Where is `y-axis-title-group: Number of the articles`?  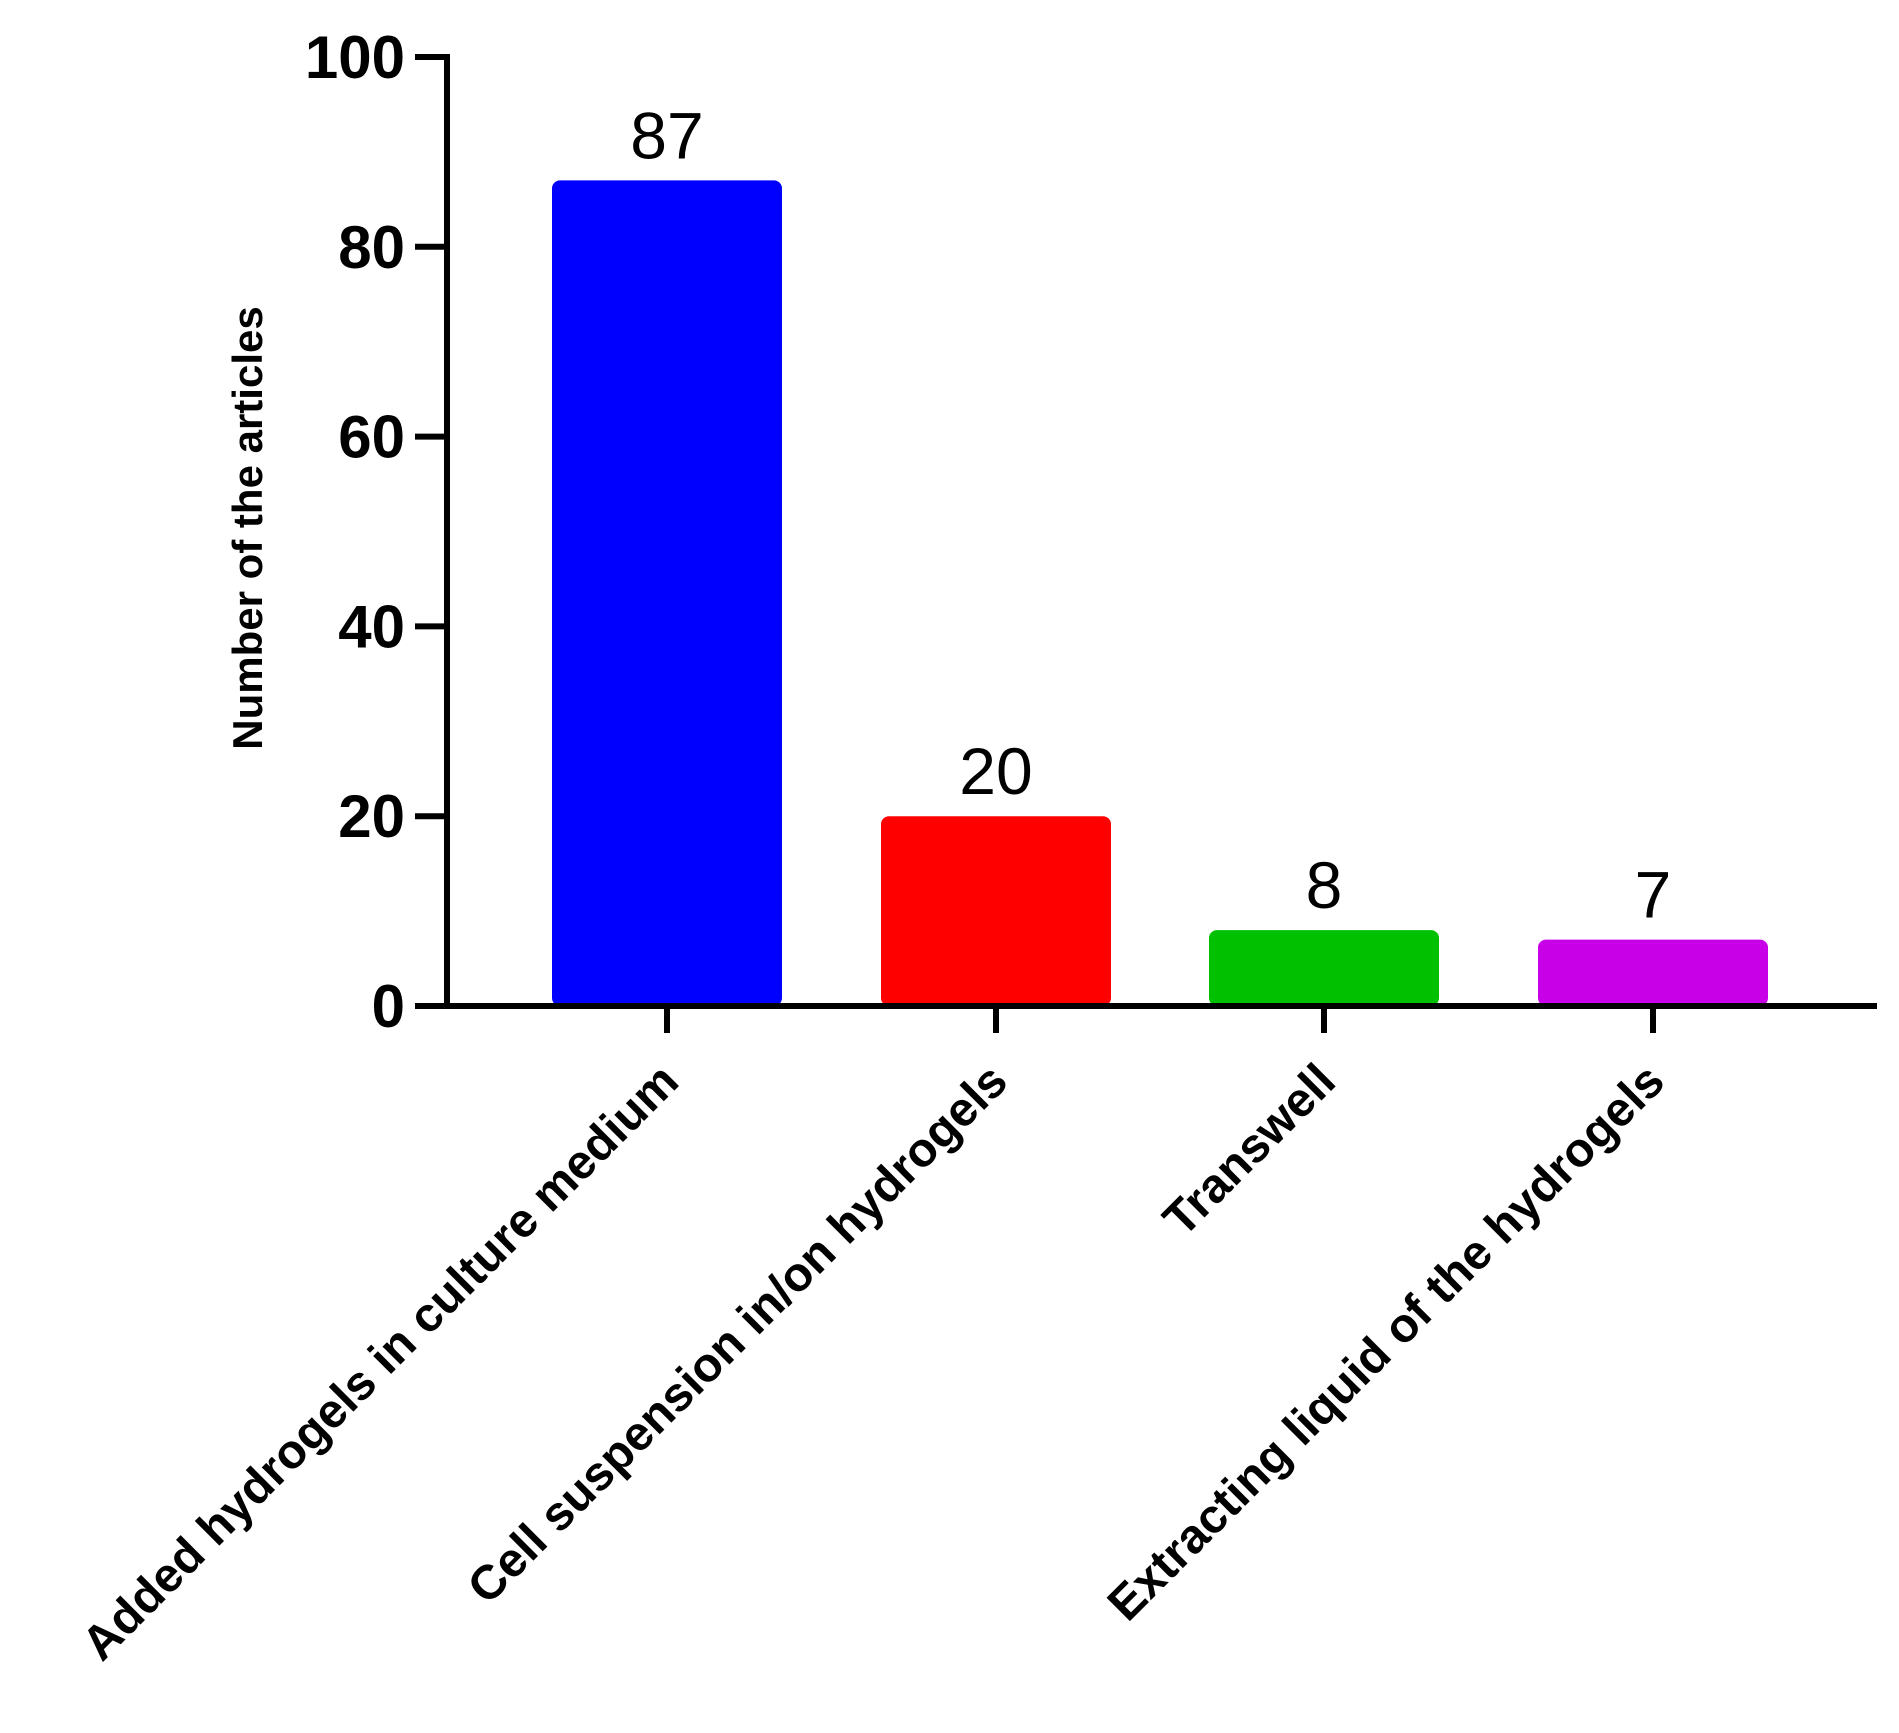 y-axis-title-group: Number of the articles is located at coordinates (247, 527).